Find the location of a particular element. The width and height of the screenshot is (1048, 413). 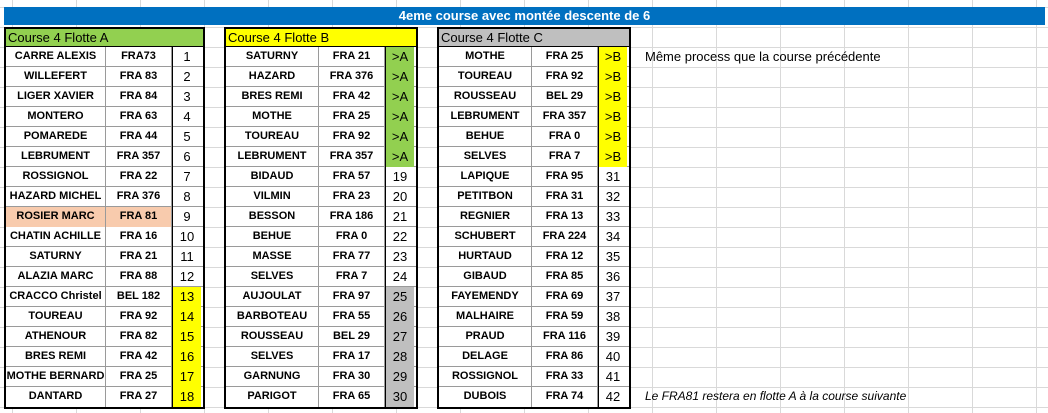

rank-cell: 23 is located at coordinates (399, 257).